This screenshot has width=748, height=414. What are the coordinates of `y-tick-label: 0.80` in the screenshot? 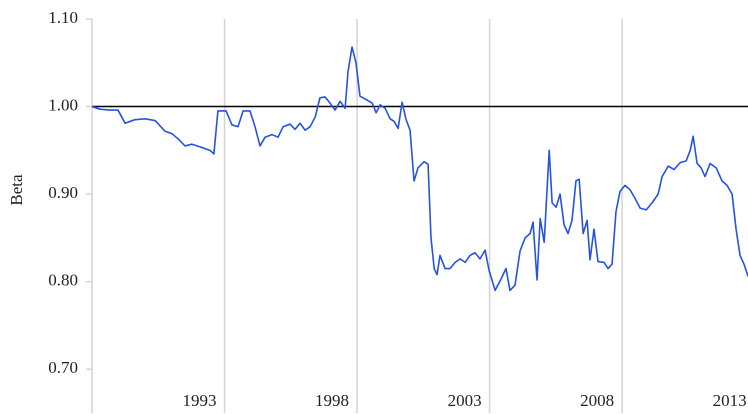 It's located at (63, 280).